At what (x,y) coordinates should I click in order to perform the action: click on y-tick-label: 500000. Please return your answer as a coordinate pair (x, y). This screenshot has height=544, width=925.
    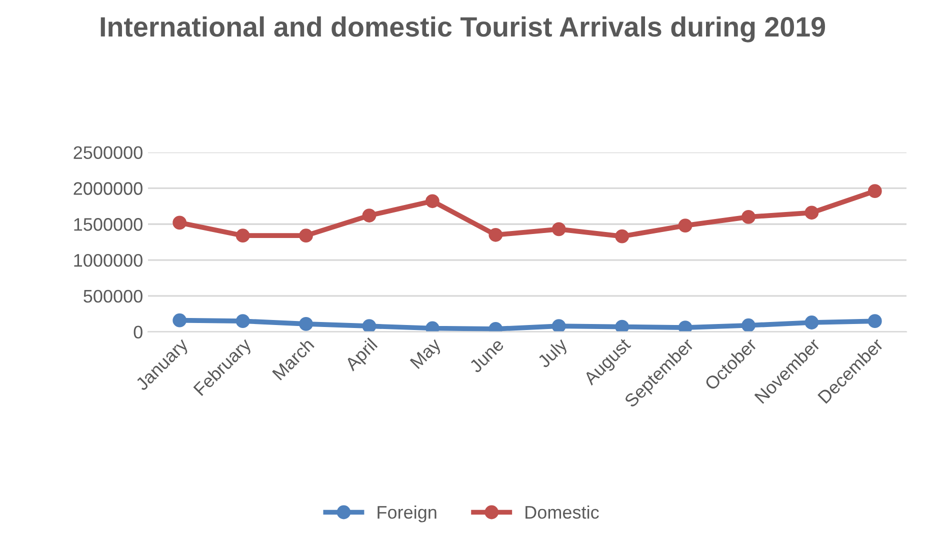
    Looking at the image, I should click on (113, 296).